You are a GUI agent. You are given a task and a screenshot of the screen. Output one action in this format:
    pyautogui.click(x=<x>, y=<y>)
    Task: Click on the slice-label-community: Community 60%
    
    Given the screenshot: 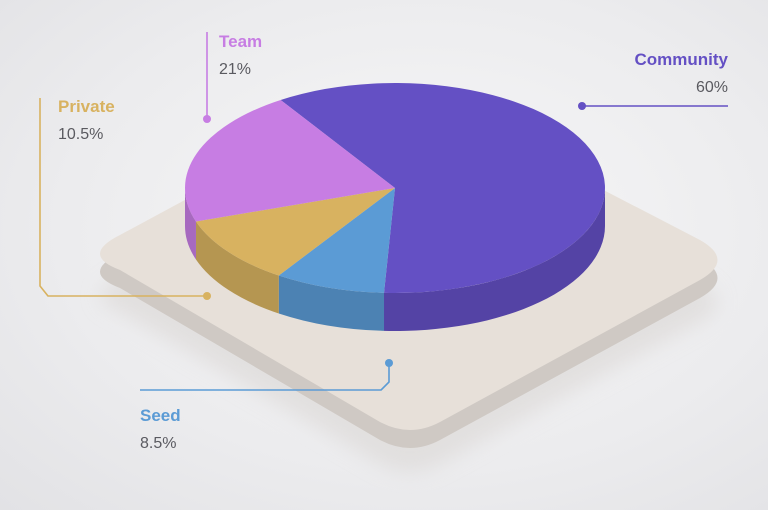 What is the action you would take?
    pyautogui.click(x=682, y=73)
    